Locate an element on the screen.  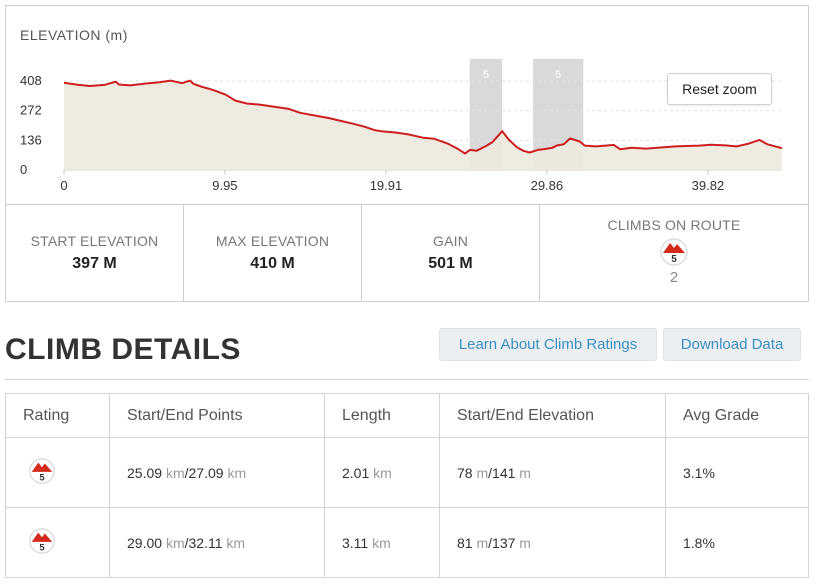
climbs-on-route-stat: CLIMBS ON ROUTE 5 2 is located at coordinates (674, 253).